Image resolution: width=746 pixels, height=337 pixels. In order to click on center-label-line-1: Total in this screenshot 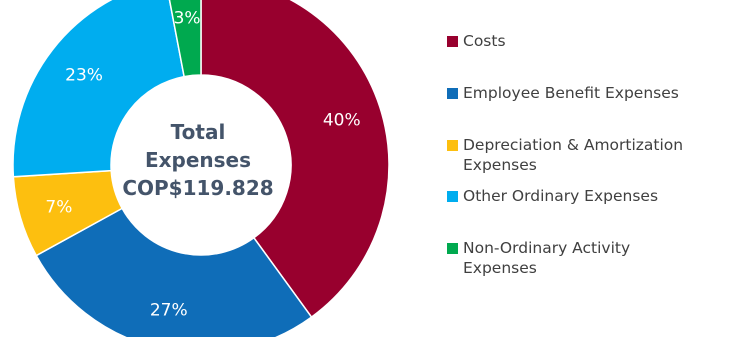, I will do `click(198, 132)`.